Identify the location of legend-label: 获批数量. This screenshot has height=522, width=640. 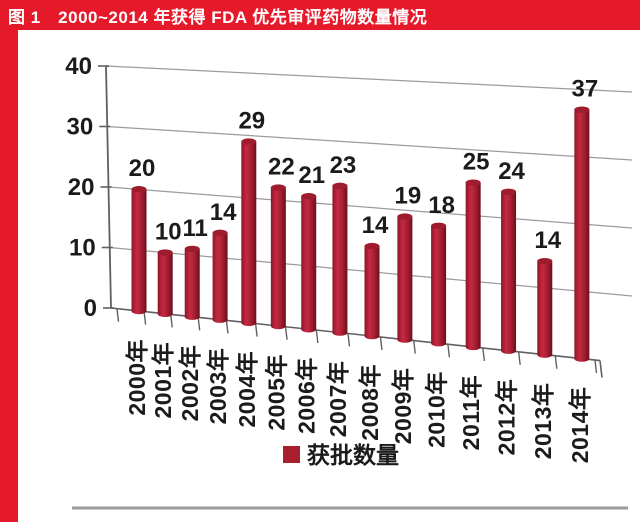
(353, 455).